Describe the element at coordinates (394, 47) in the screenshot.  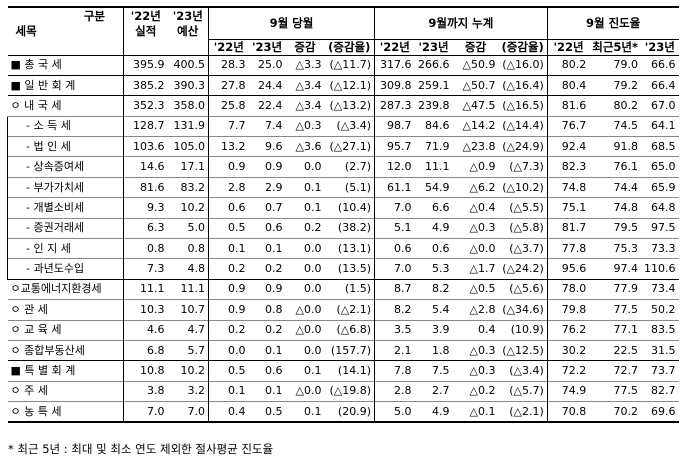
I see `sub2-22: '22년` at that location.